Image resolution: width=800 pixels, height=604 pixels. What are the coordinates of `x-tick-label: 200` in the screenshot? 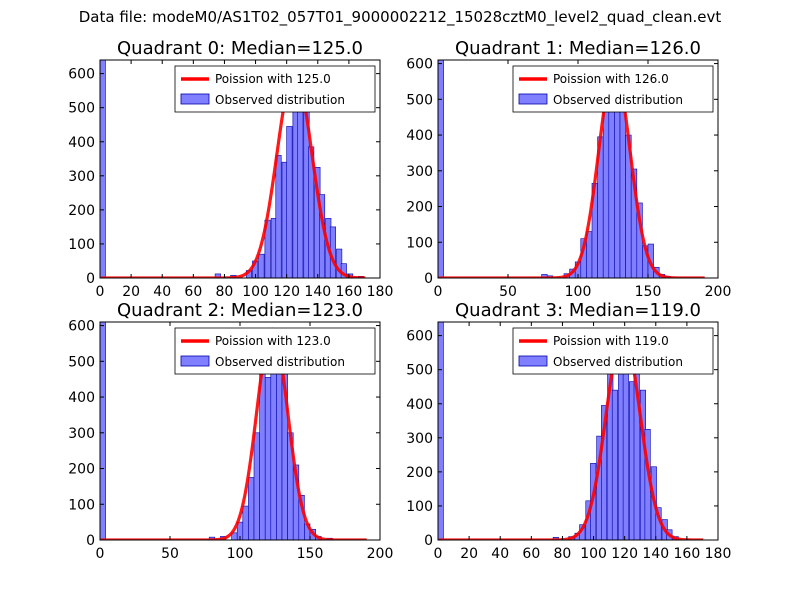 It's located at (380, 554).